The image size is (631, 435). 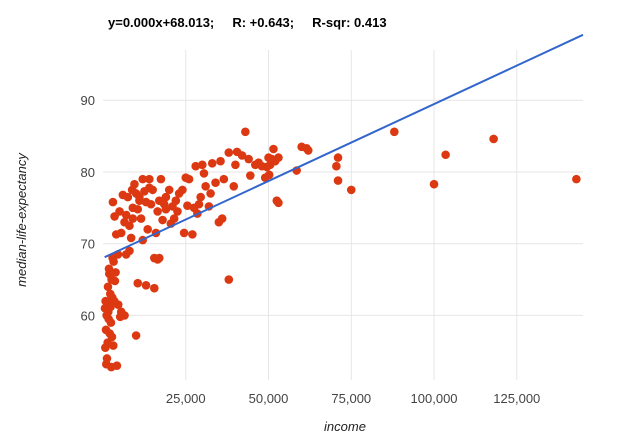 I want to click on x-tick-label: 125,000, so click(x=516, y=398).